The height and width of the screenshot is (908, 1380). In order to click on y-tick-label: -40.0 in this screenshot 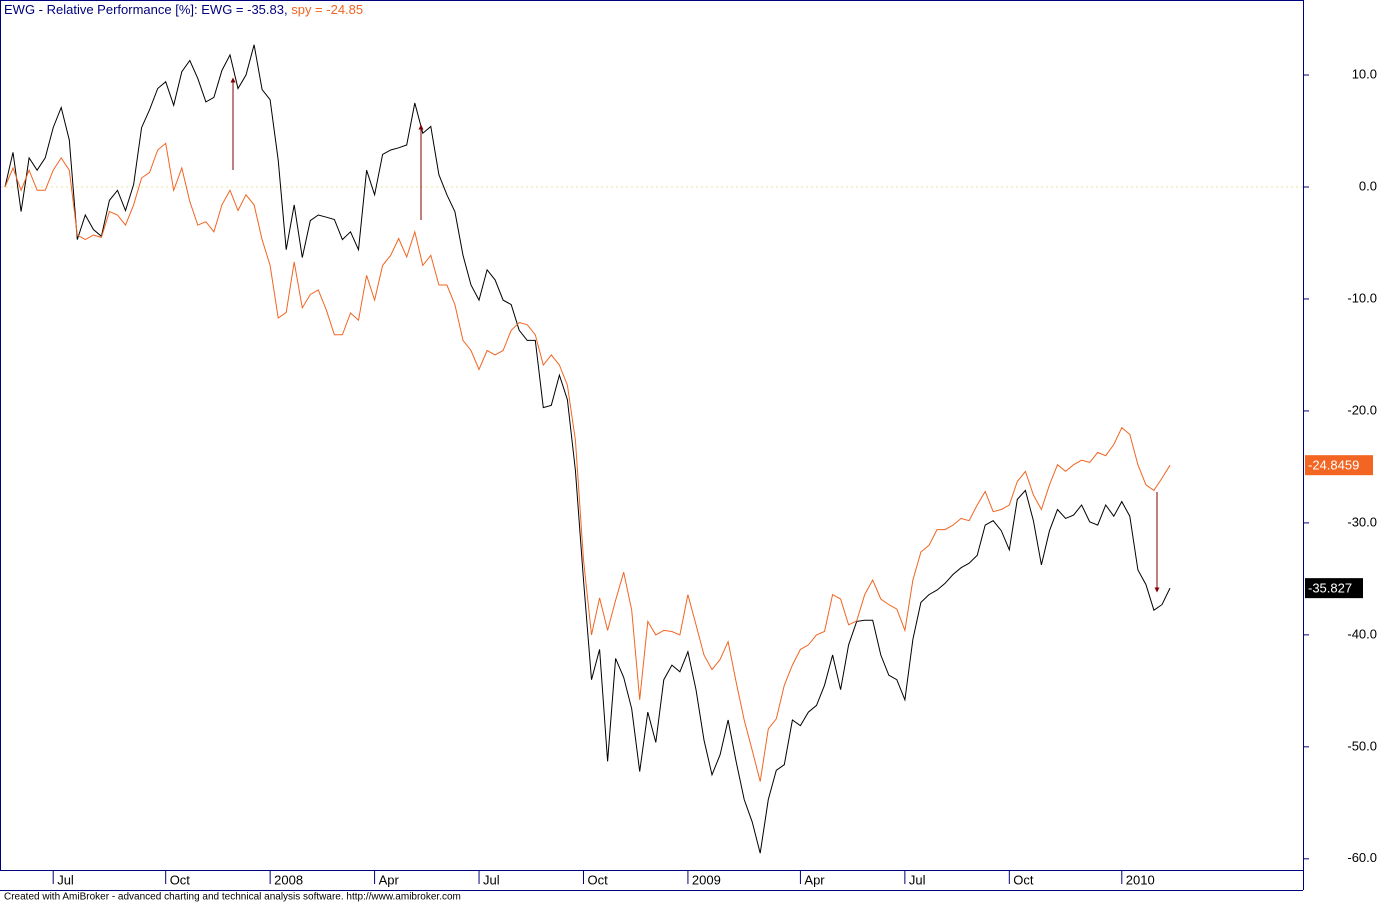, I will do `click(1362, 633)`.